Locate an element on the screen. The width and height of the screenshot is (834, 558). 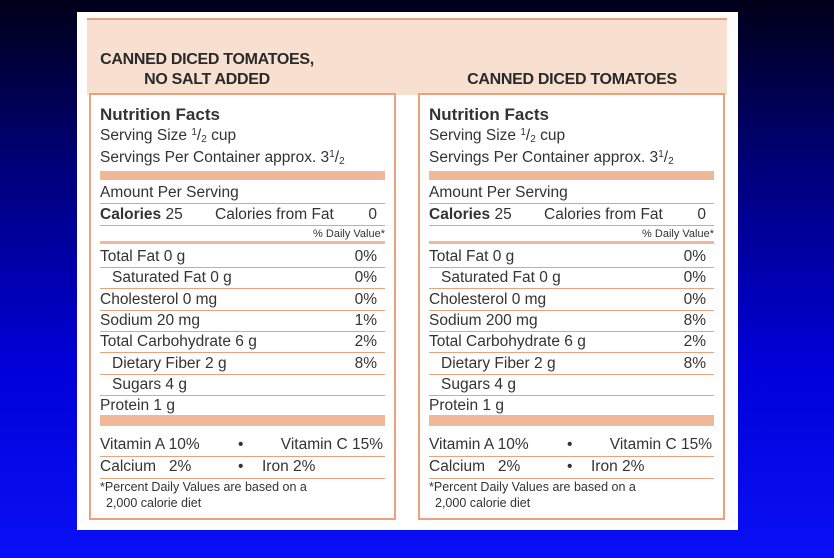
left-title-line1: CANNED DICED TOMATOES, is located at coordinates (207, 59).